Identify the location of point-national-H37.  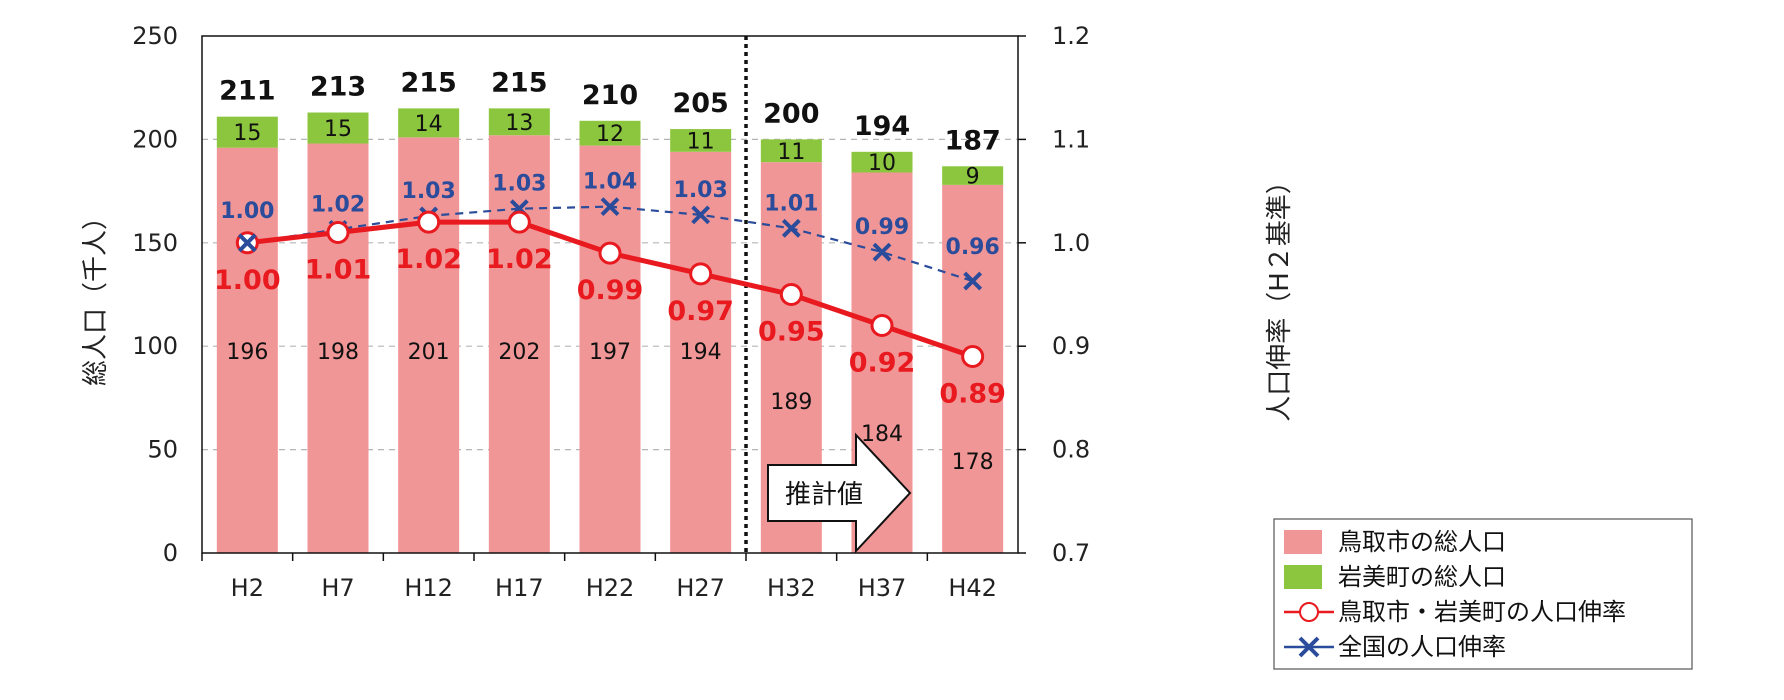
(882, 252).